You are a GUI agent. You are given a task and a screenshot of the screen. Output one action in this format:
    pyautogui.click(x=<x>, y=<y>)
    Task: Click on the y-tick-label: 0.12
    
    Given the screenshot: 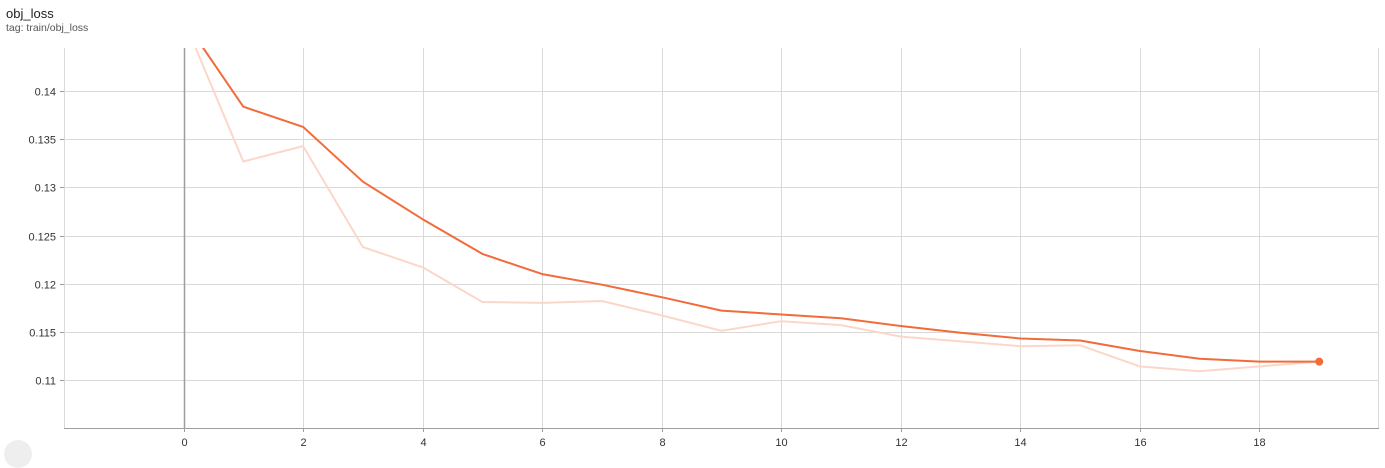 What is the action you would take?
    pyautogui.click(x=45, y=286)
    